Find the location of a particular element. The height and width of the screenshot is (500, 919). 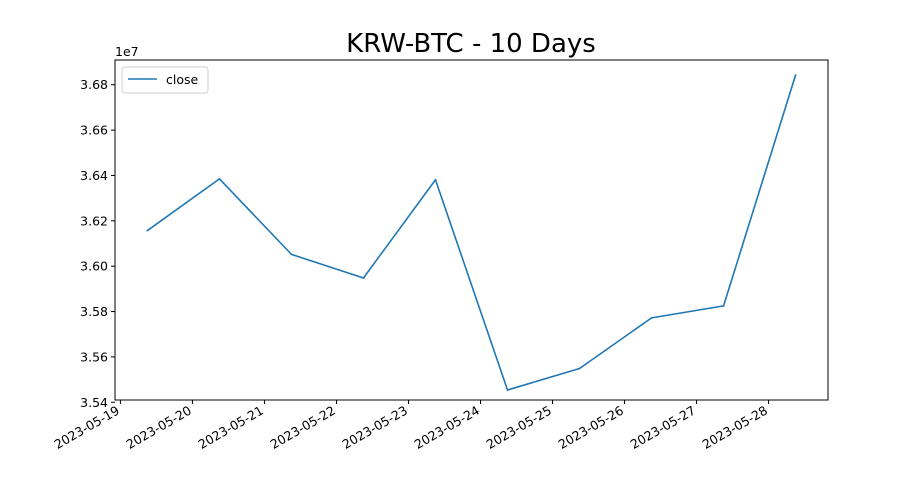

x-tick-label: 2023-05-27 is located at coordinates (663, 427).